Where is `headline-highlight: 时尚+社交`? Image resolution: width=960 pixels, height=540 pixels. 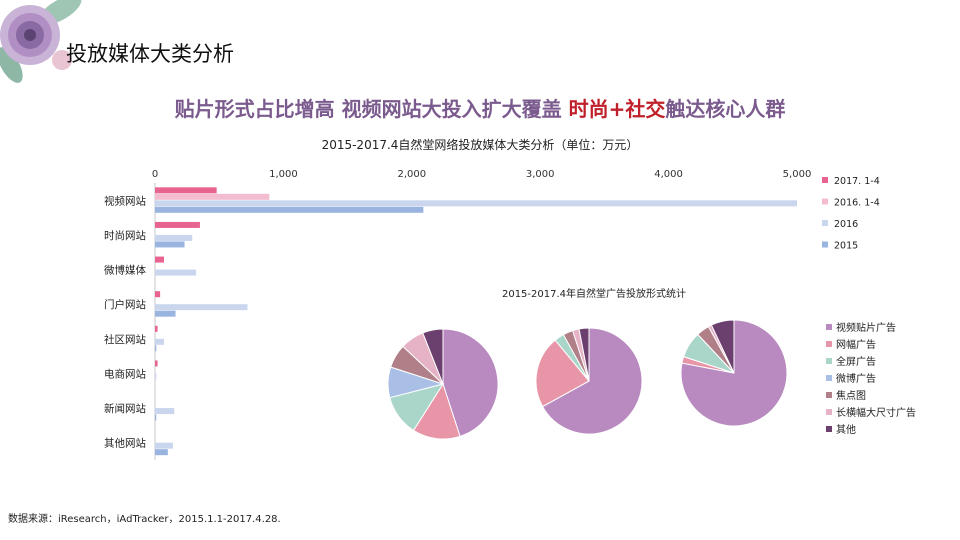 headline-highlight: 时尚+社交 is located at coordinates (617, 109).